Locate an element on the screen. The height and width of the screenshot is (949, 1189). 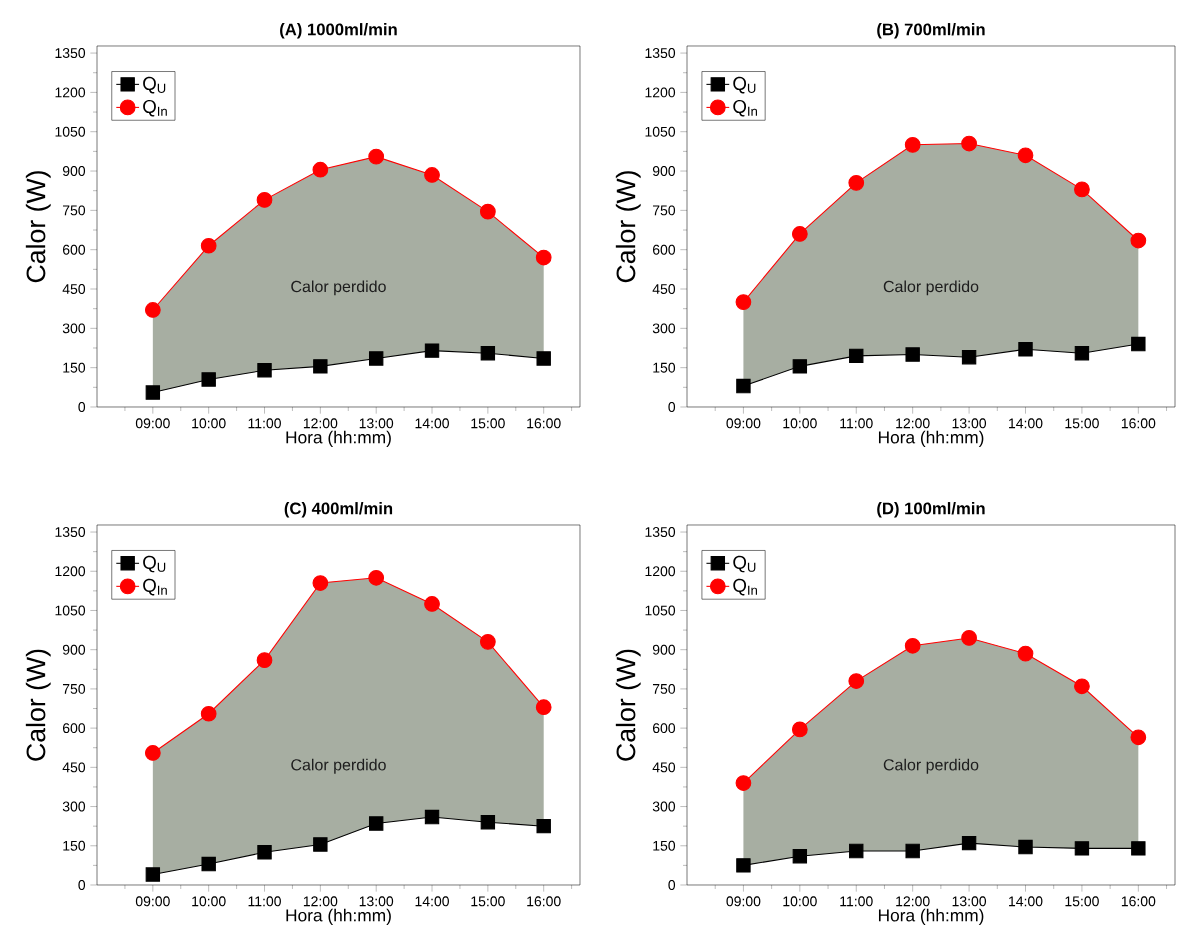
x-tick-label: 15:00 is located at coordinates (488, 901).